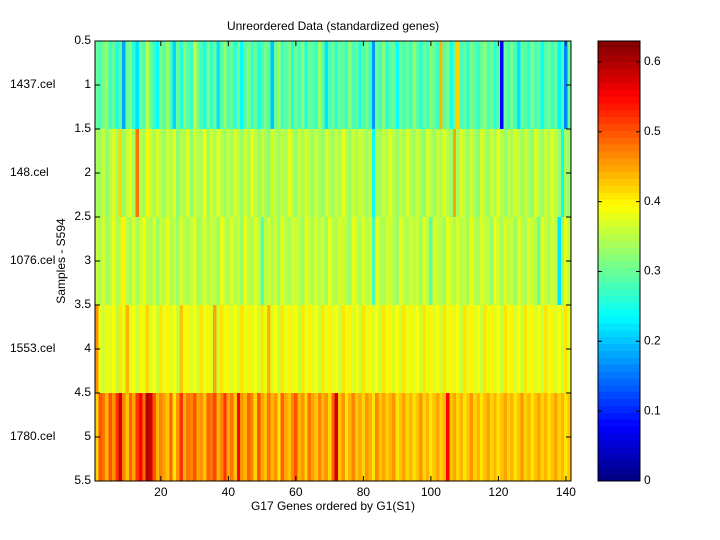 The image size is (720, 540). Describe the element at coordinates (652, 61) in the screenshot. I see `colorbar-tick-label: 0.6` at that location.